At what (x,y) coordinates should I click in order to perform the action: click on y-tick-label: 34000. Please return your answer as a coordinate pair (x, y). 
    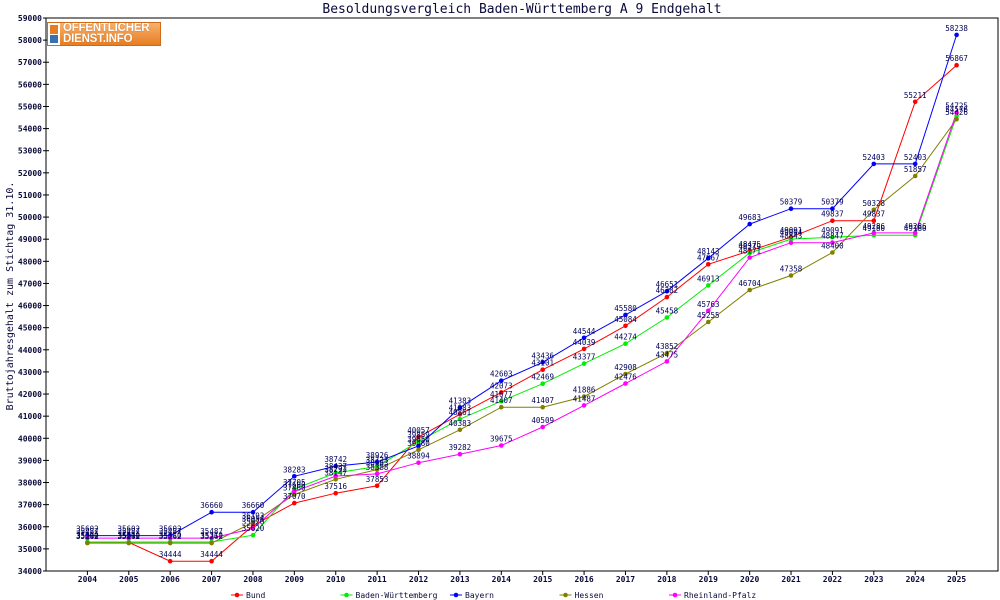
    Looking at the image, I should click on (30, 571).